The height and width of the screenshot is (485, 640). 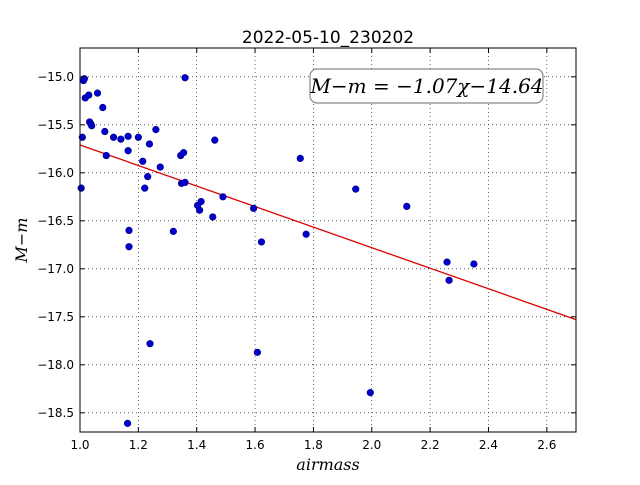 What do you see at coordinates (21, 241) in the screenshot?
I see `y-axis-label: M−m` at bounding box center [21, 241].